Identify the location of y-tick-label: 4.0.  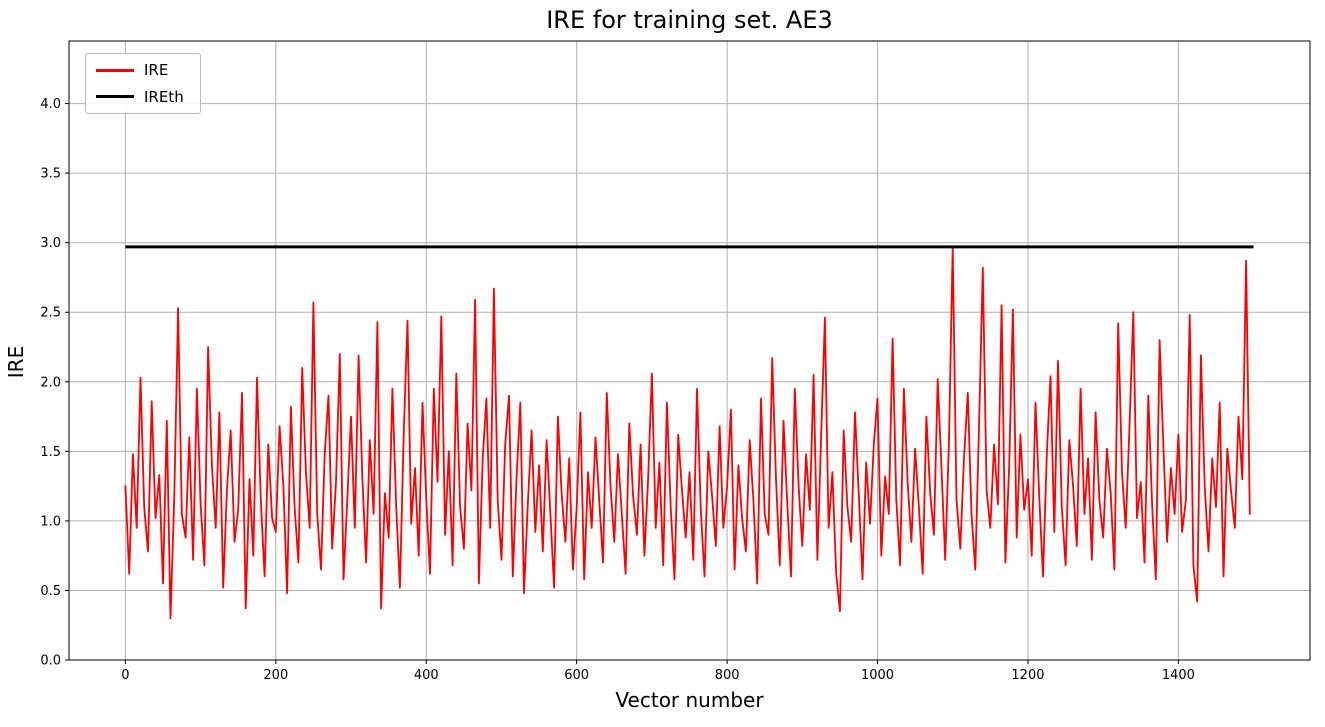
(50, 104).